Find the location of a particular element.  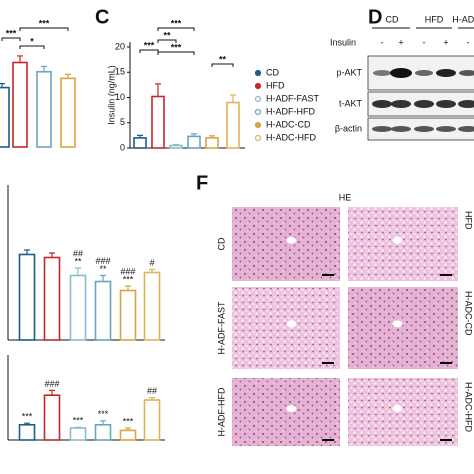

legend-label: H-ADF-HFD is located at coordinates (290, 111).